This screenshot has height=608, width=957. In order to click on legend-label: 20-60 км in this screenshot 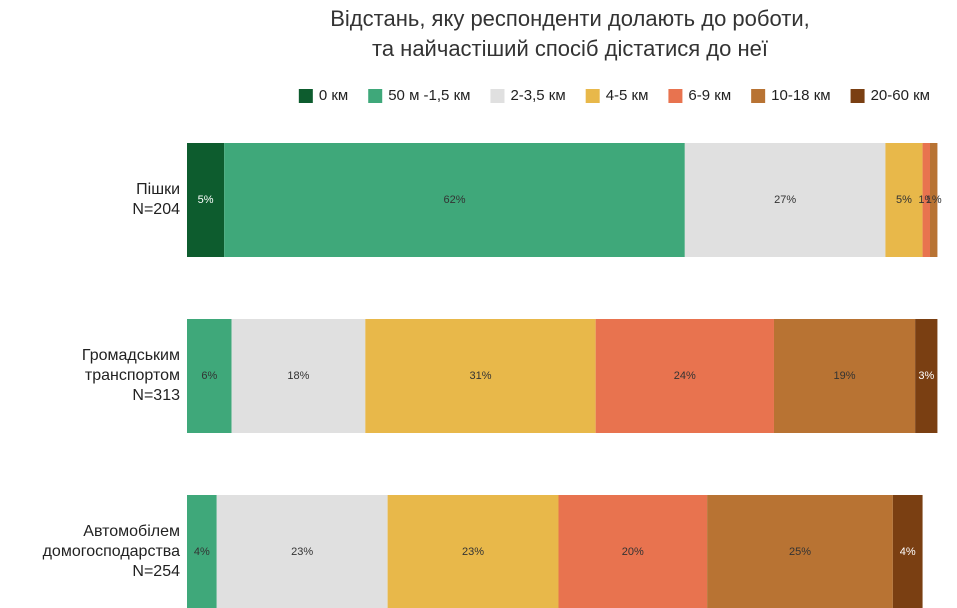, I will do `click(900, 95)`.